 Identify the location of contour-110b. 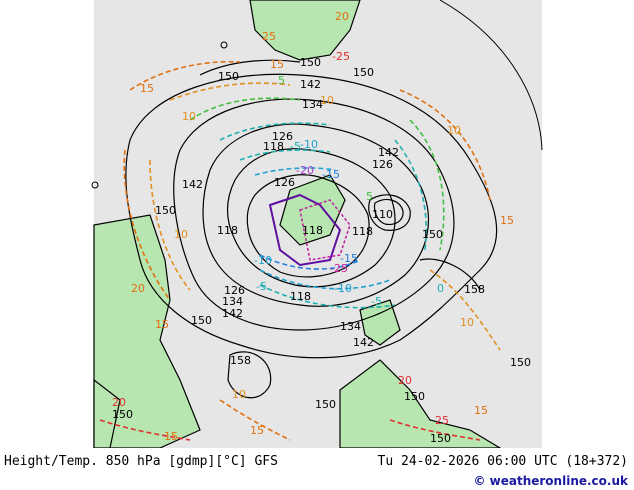
(388, 212).